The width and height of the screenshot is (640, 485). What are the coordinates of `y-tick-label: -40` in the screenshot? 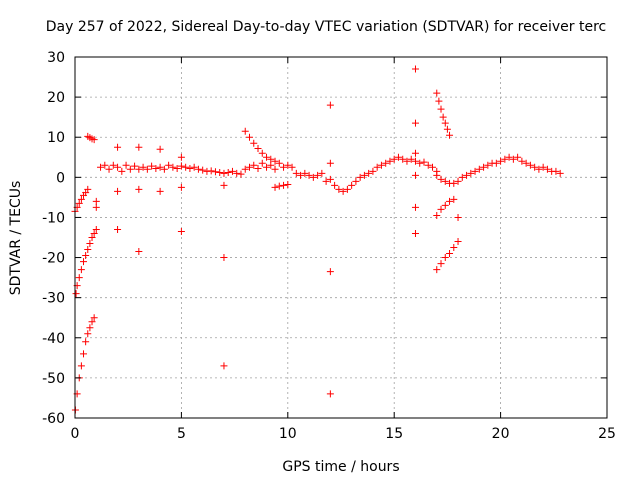 It's located at (53, 339).